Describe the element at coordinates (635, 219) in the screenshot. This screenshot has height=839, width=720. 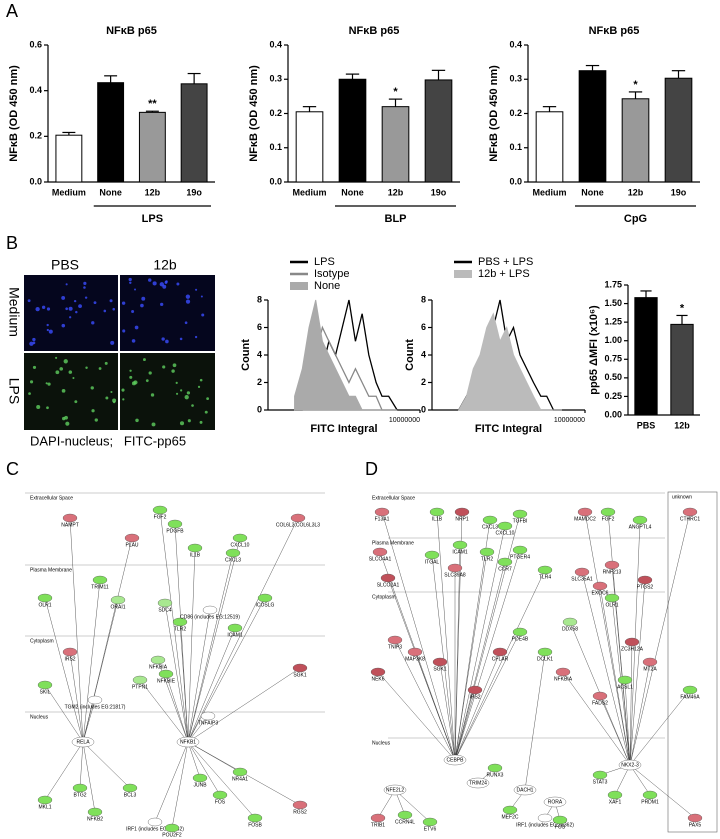
I see `group-label: CpG` at that location.